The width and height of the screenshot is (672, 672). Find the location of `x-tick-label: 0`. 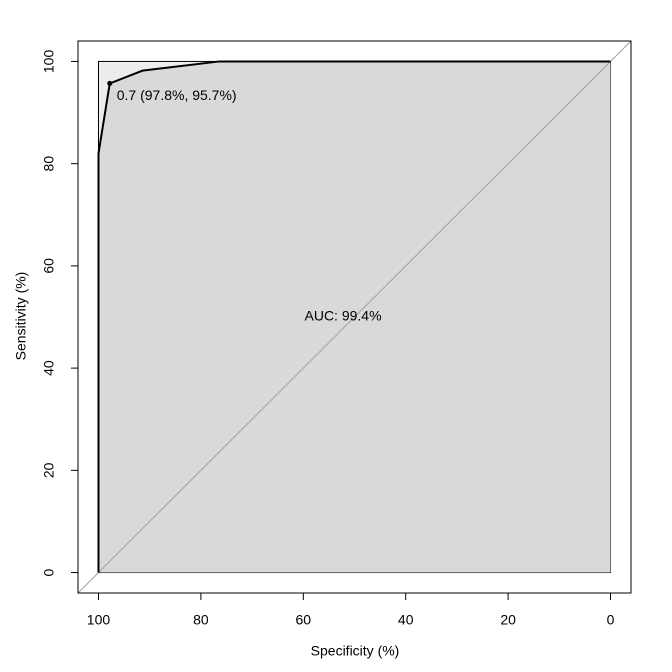

x-tick-label: 0 is located at coordinates (611, 620).